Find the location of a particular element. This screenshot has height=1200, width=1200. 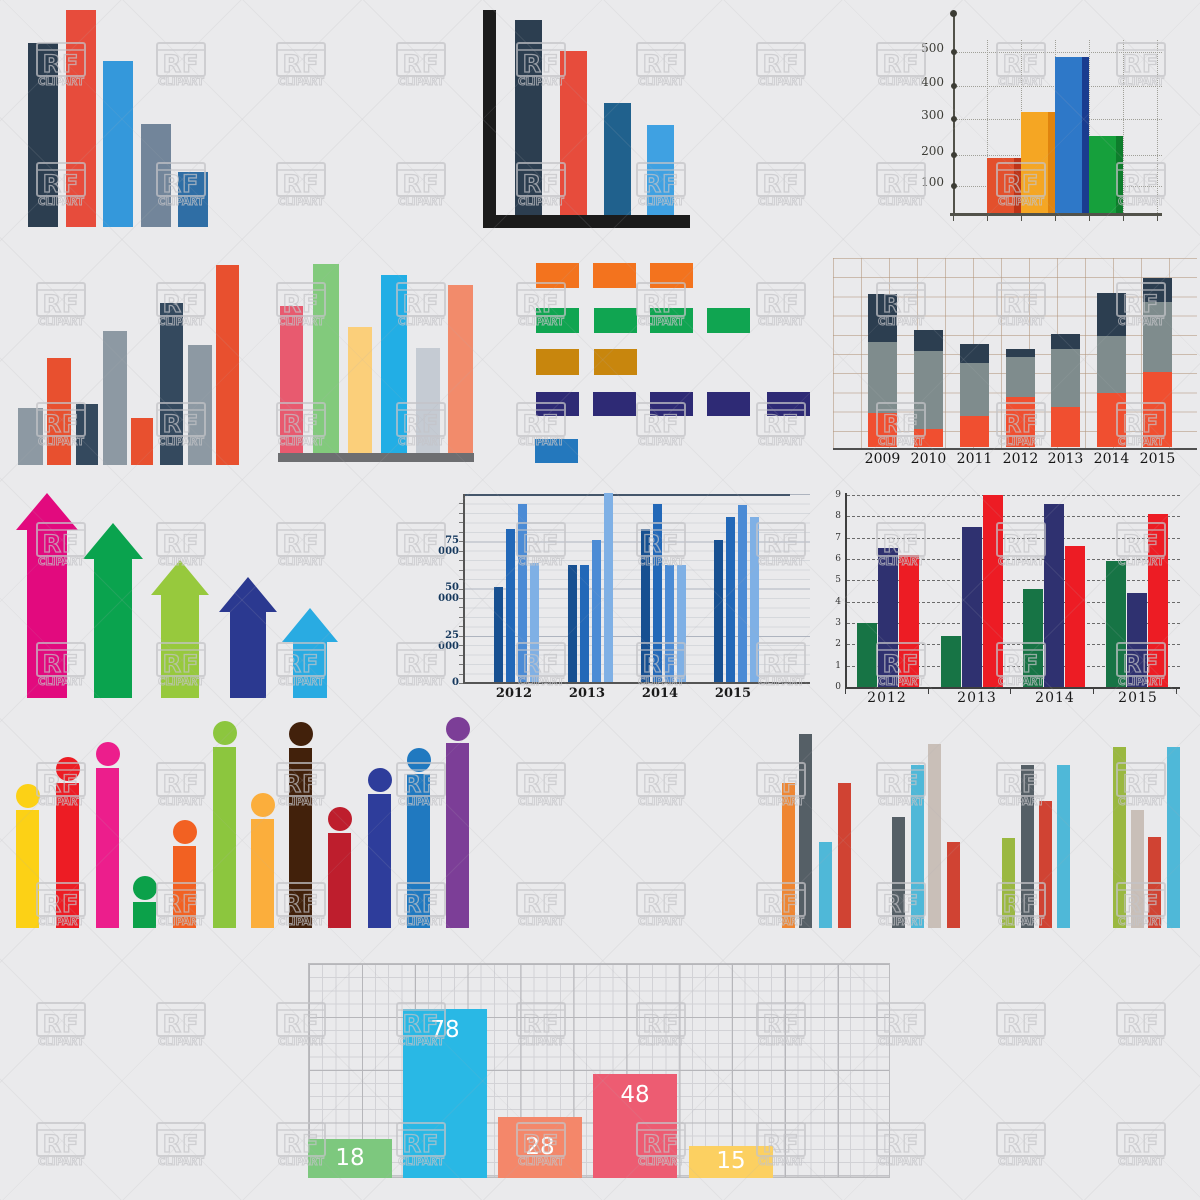

y-tick-label: 9 is located at coordinates (838, 495).